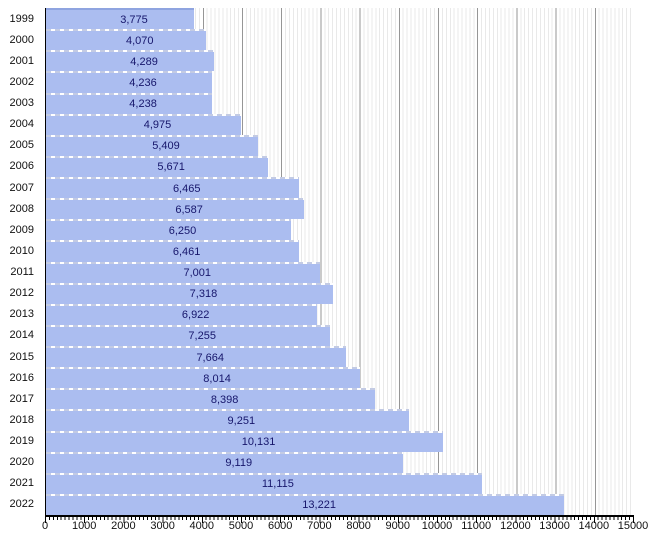 The height and width of the screenshot is (536, 650). I want to click on year-label: 2005, so click(21, 145).